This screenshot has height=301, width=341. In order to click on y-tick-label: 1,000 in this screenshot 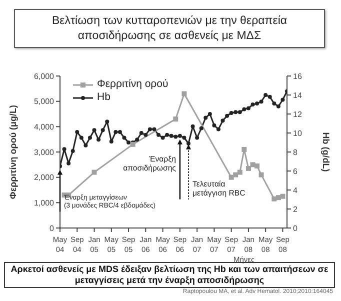, I will do `click(44, 203)`.